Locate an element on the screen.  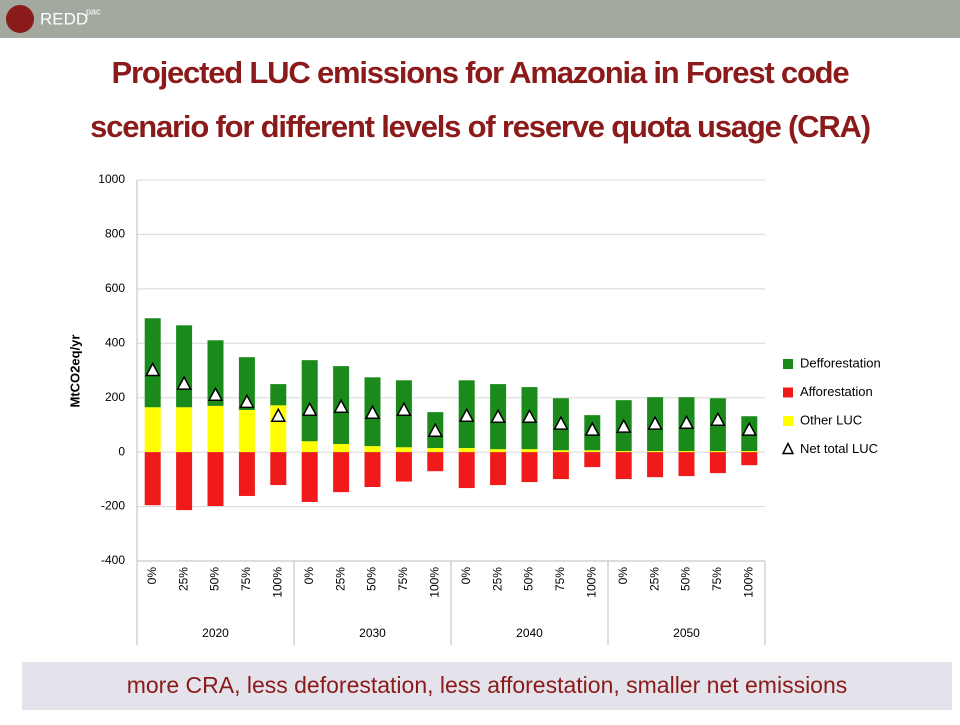
banner is located at coordinates (480, 19).